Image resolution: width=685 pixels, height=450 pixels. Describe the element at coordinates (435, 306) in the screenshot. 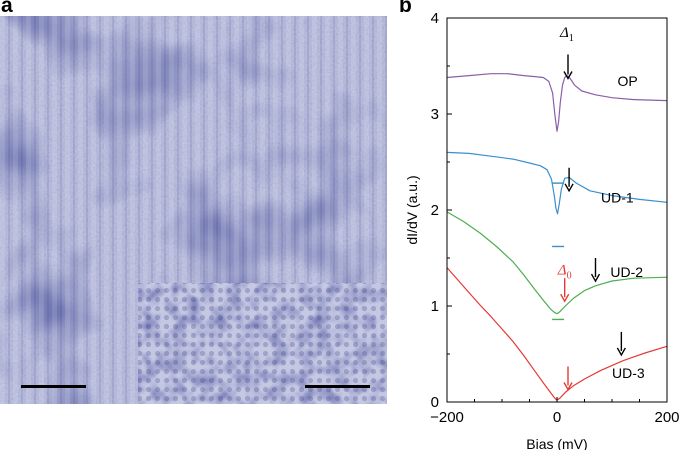

I see `y-tick-label: 1` at that location.